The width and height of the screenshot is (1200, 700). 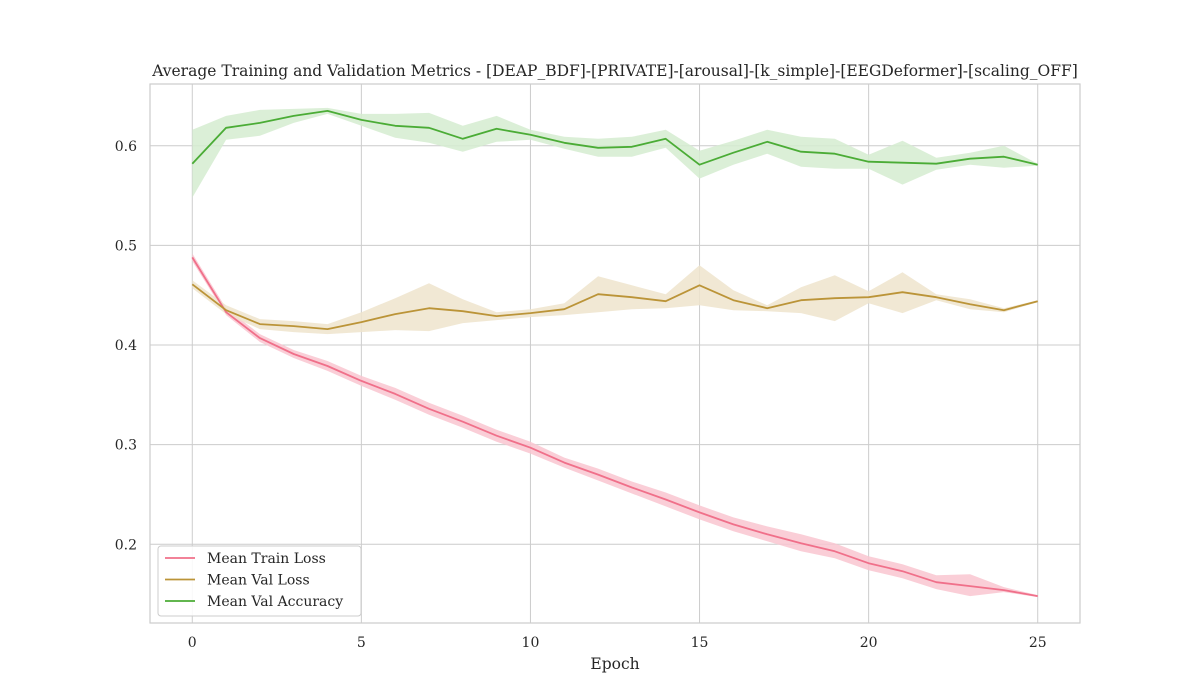 I want to click on y-tick-label: 0.4, so click(x=126, y=346).